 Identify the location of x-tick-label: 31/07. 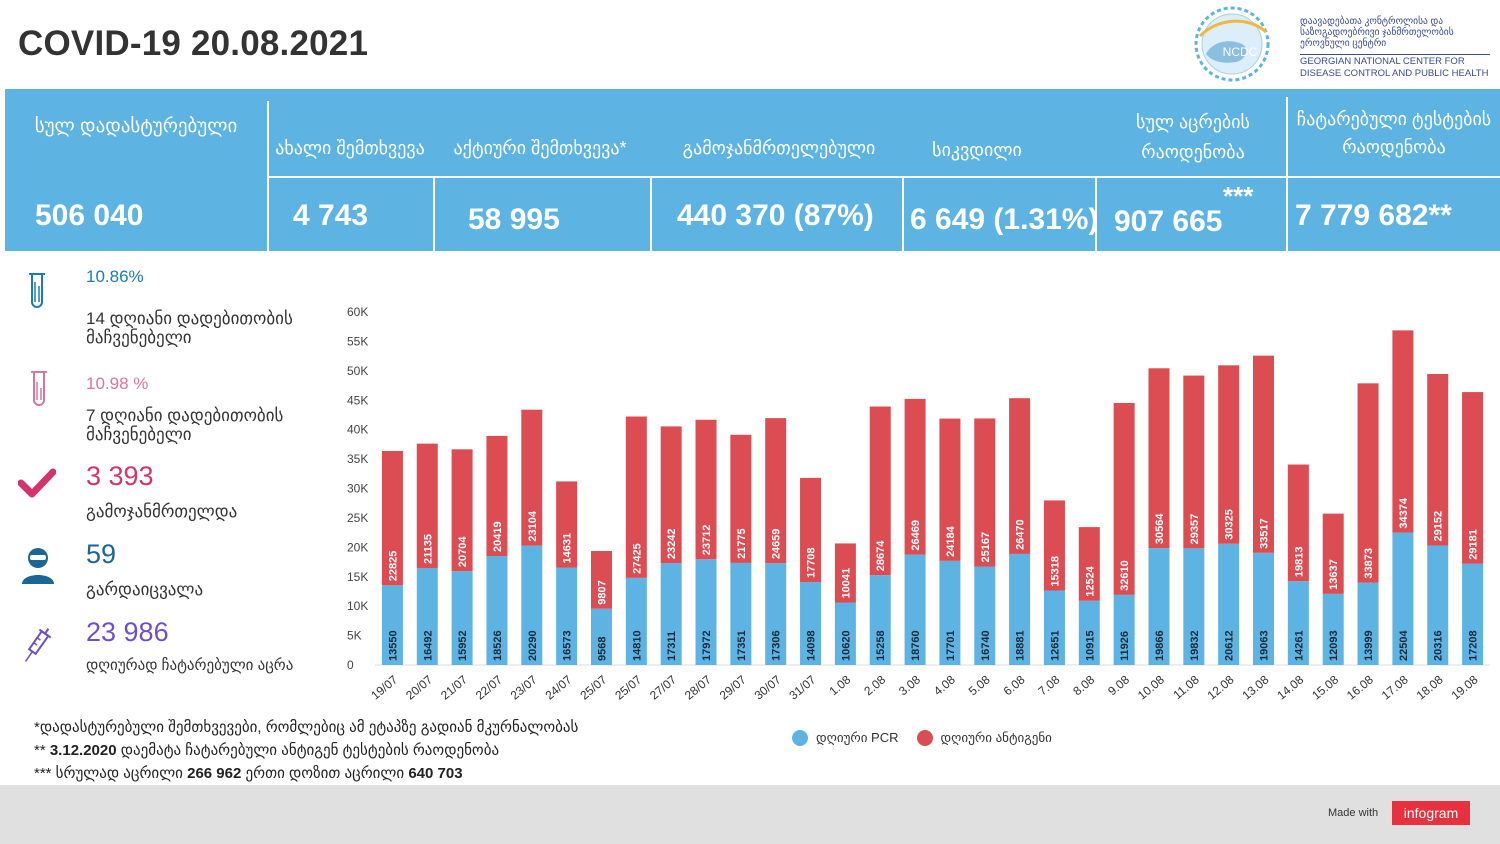
(802, 687).